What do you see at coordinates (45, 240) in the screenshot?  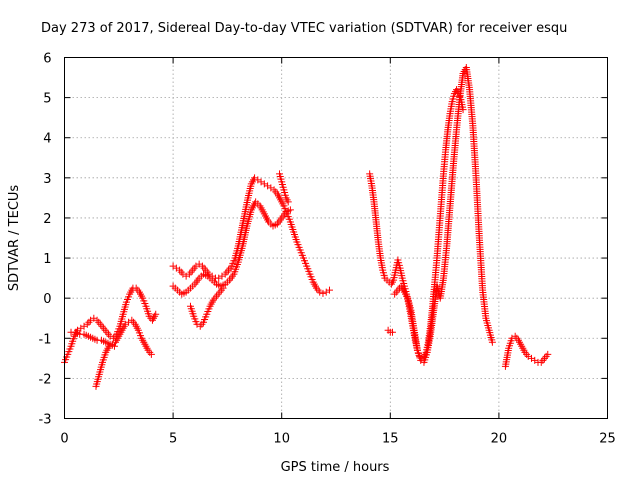 I see `y-tick-labels: -3 -2 -1 0 1 2 3 4 5 6` at bounding box center [45, 240].